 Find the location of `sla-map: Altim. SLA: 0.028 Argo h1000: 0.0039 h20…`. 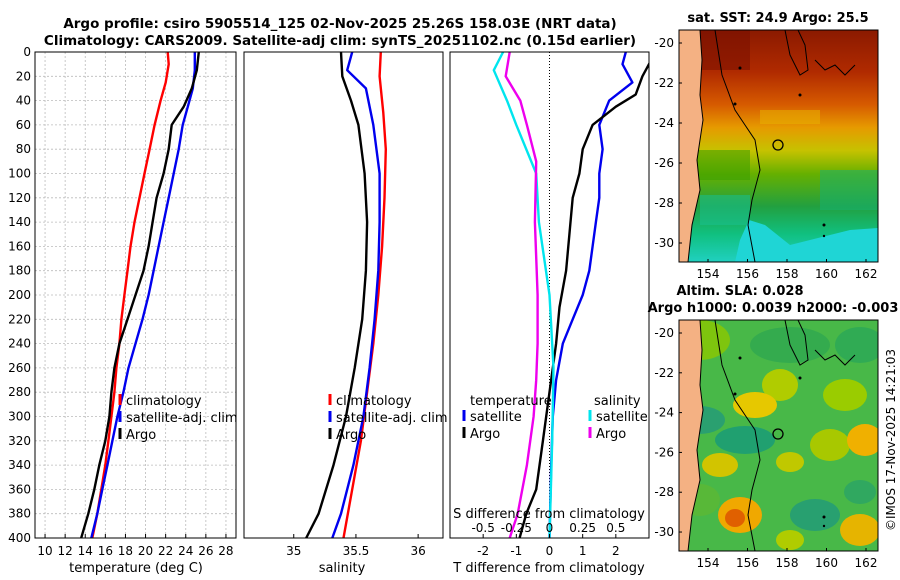

sla-map: Altim. SLA: 0.028 Argo h1000: 0.0039 h20… is located at coordinates (773, 427).